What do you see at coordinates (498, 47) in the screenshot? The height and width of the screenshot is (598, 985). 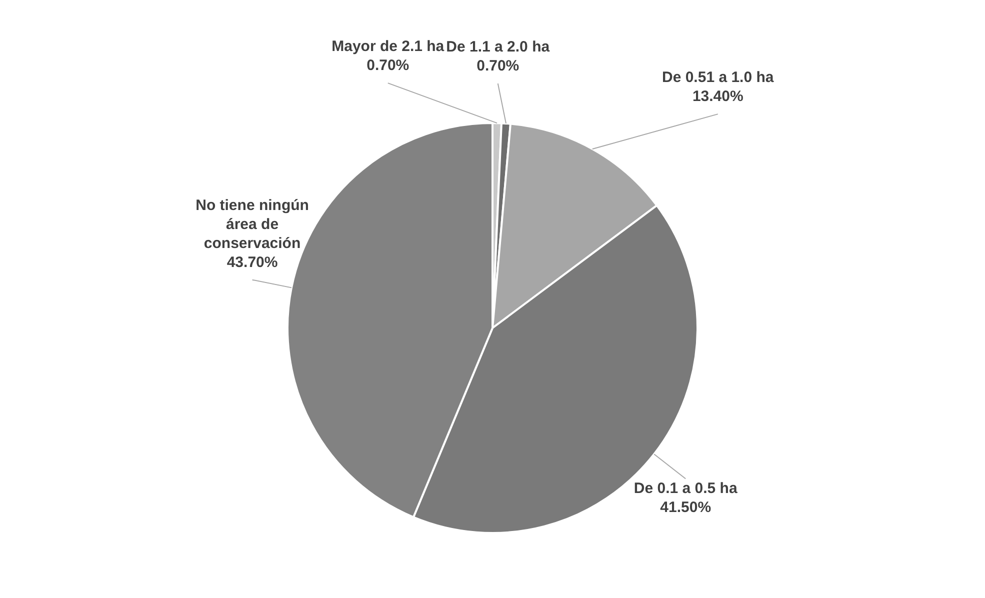 I see `slice-label: De 1.1 a 2.0 ha` at bounding box center [498, 47].